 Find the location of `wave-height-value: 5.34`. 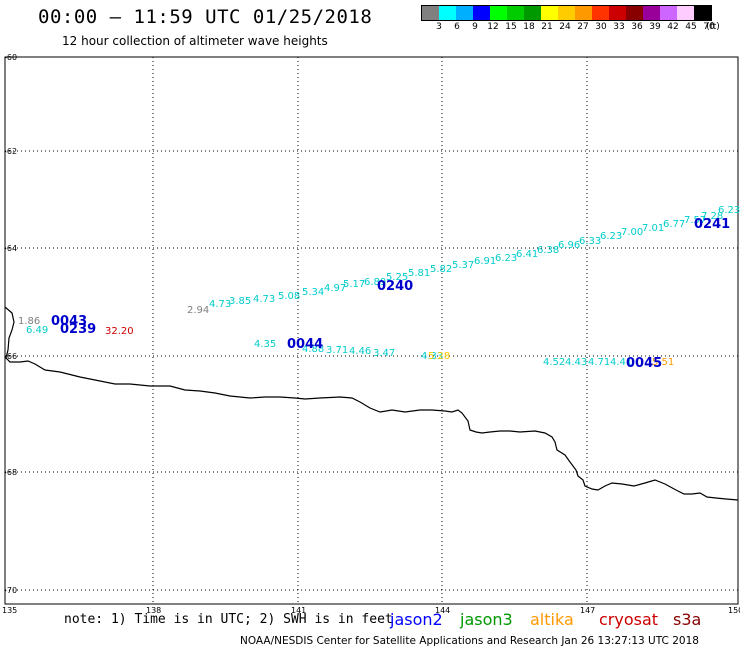

wave-height-value: 5.34 is located at coordinates (313, 292).